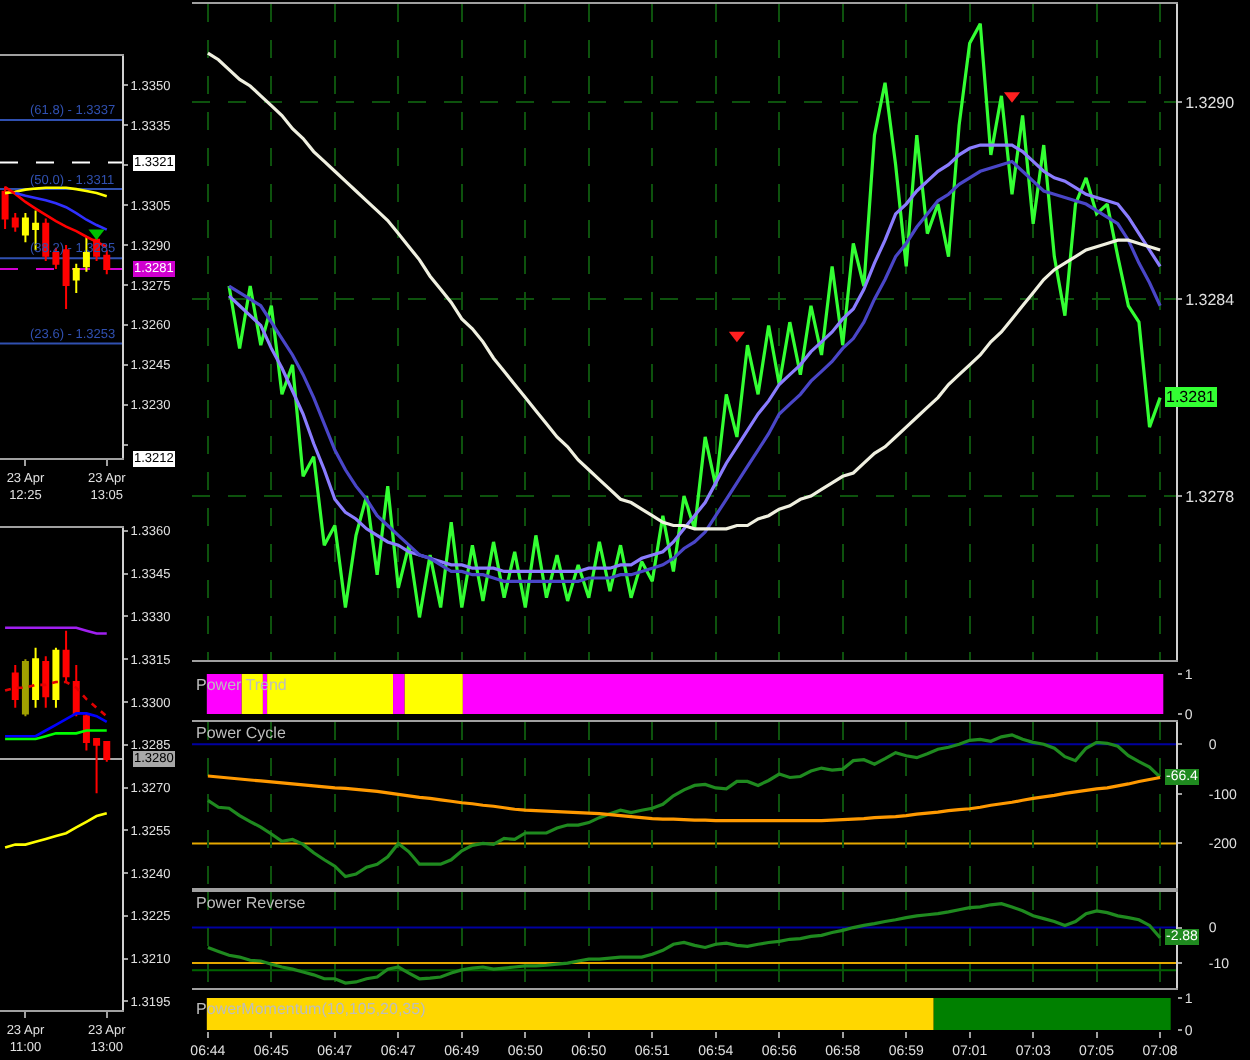 The width and height of the screenshot is (1250, 1060). What do you see at coordinates (251, 903) in the screenshot?
I see `chart-title: Power Reverse` at bounding box center [251, 903].